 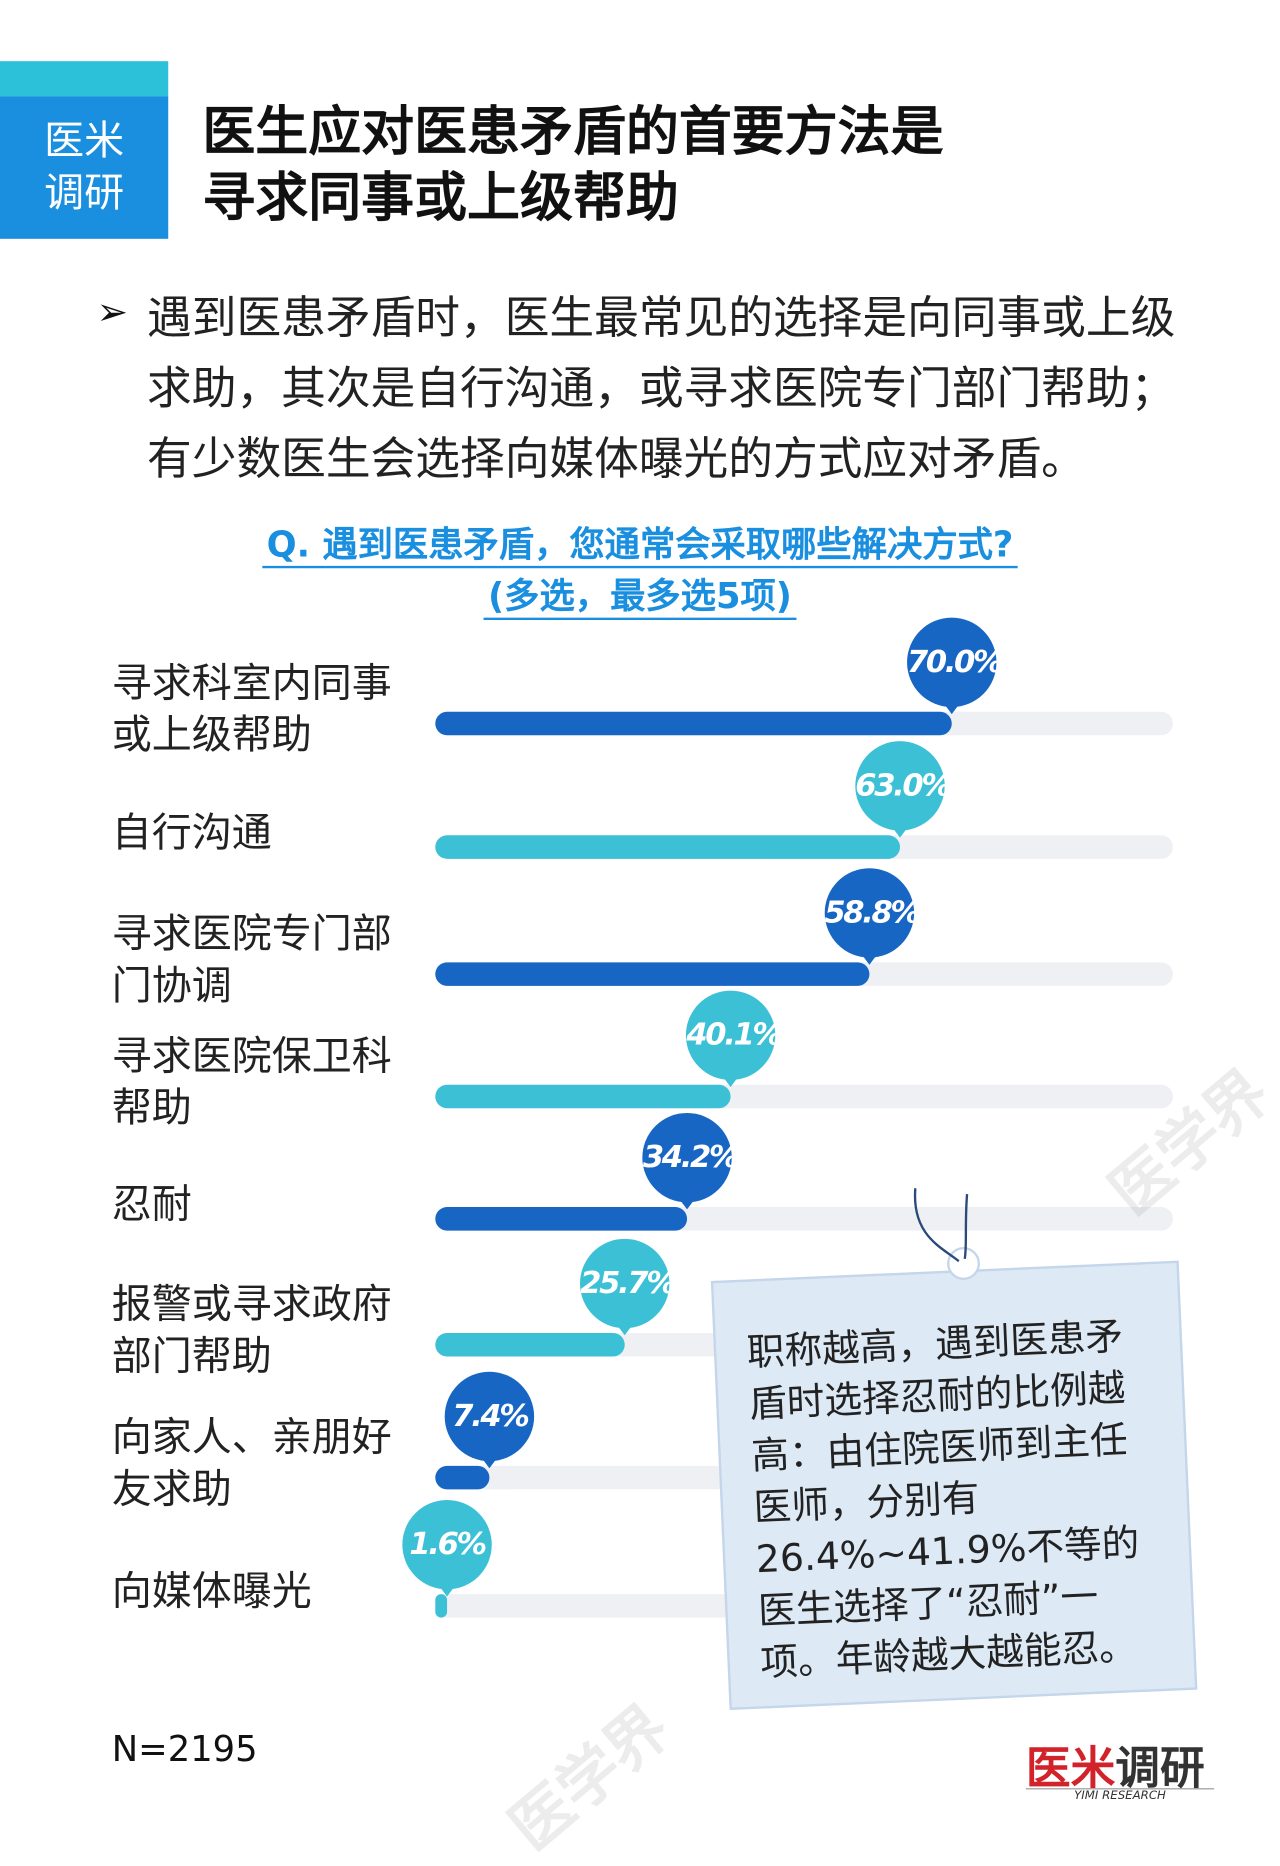 I want to click on category-label: 向家人、亲朋好友求助, so click(x=251, y=1463).